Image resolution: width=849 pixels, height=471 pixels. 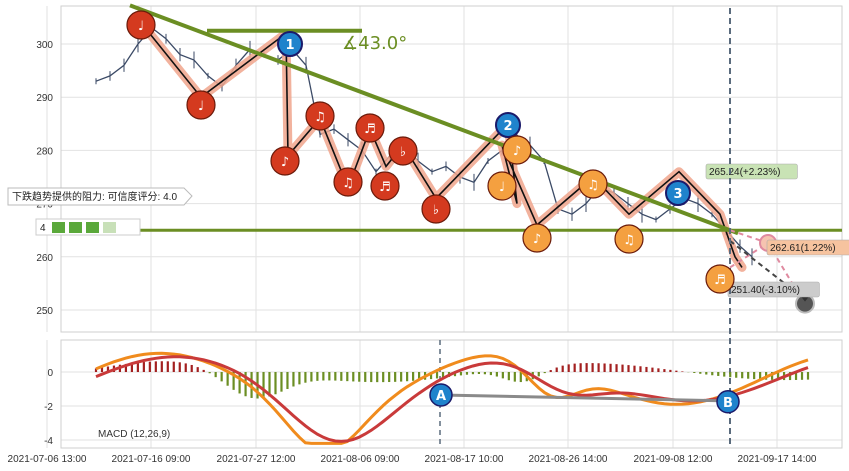 I want to click on wave-marker-label: 1, so click(x=289, y=45).